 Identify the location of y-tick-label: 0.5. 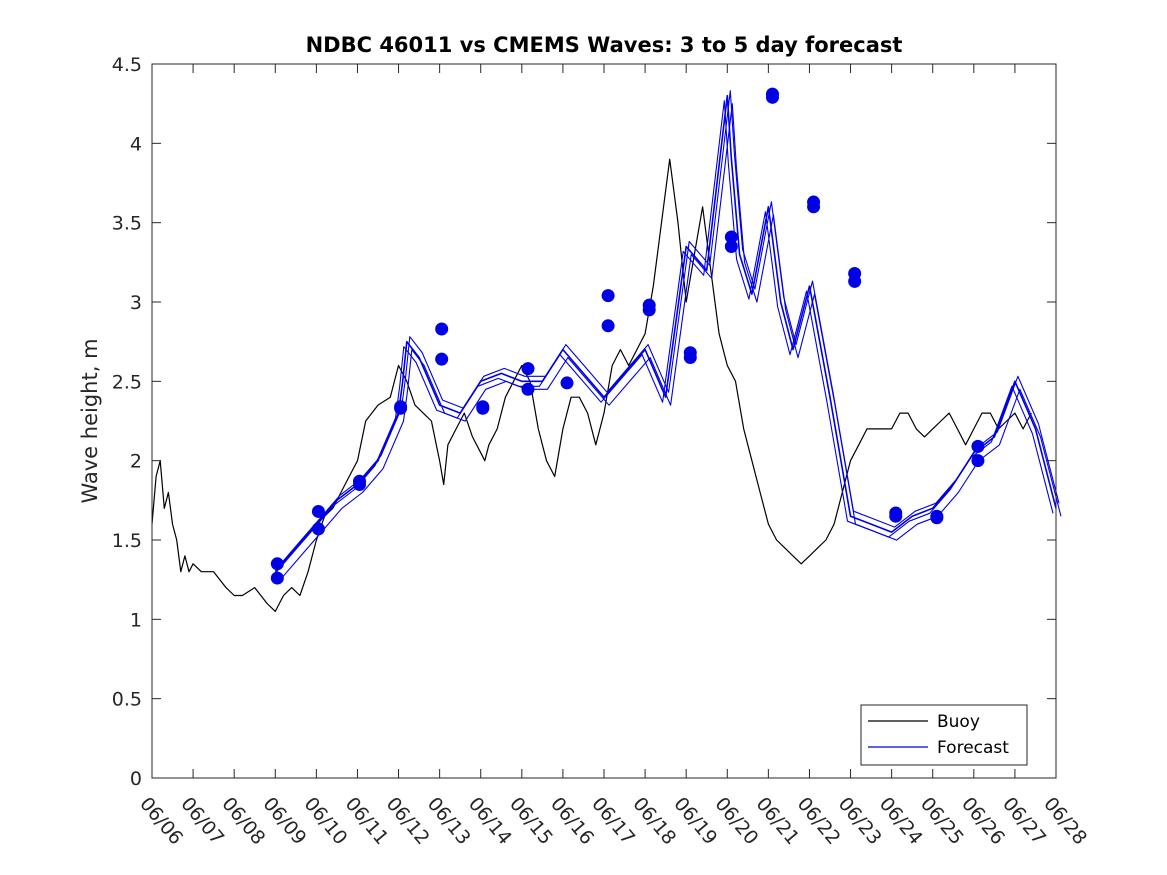
(127, 700).